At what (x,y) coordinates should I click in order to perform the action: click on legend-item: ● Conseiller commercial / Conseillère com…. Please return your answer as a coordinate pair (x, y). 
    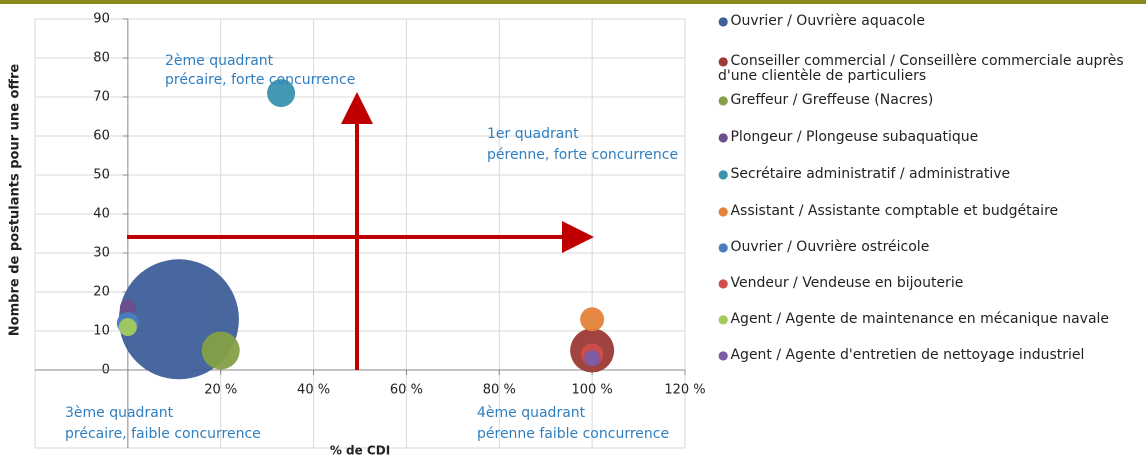
    Looking at the image, I should click on (928, 69).